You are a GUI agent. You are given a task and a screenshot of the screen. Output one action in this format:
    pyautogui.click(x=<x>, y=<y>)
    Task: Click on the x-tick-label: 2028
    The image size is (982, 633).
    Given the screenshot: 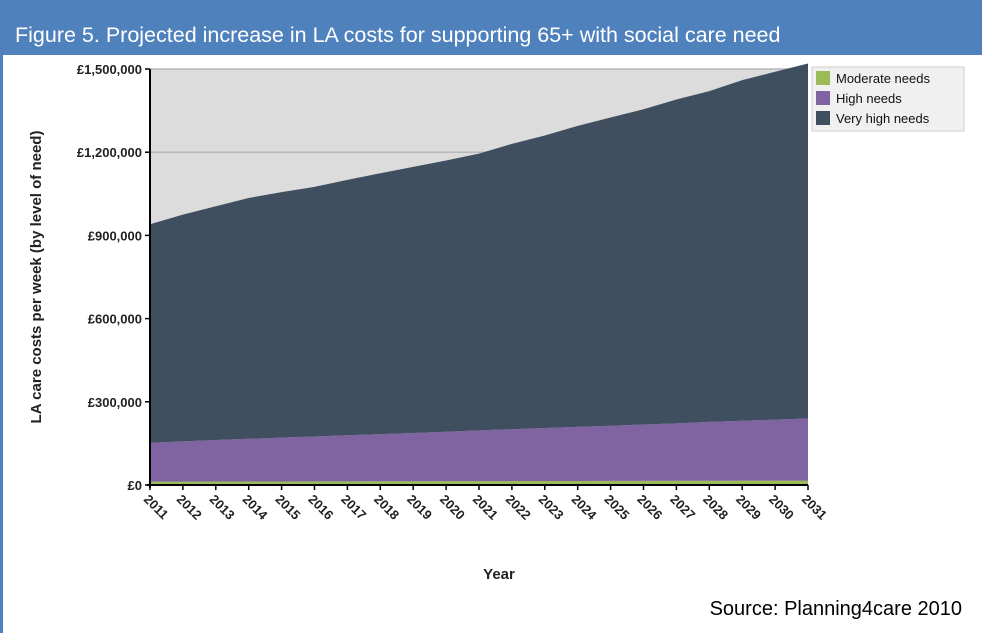 What is the action you would take?
    pyautogui.click(x=715, y=507)
    